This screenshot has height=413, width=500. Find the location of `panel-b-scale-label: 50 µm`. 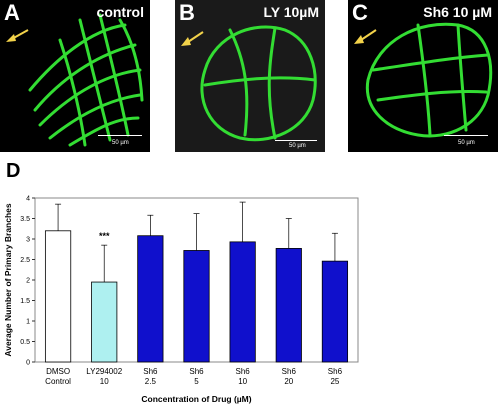

panel-b-scale-label: 50 µm is located at coordinates (297, 146).